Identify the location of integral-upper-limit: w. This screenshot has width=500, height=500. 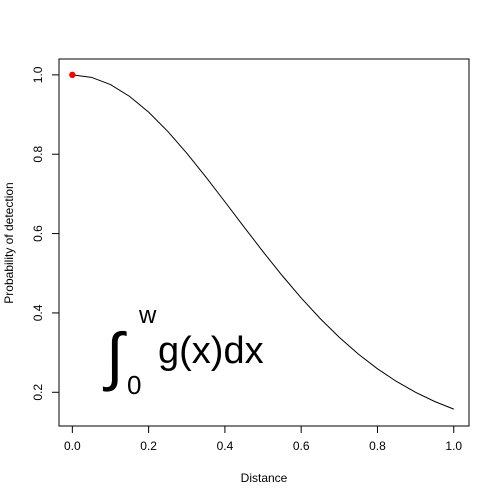
(147, 315).